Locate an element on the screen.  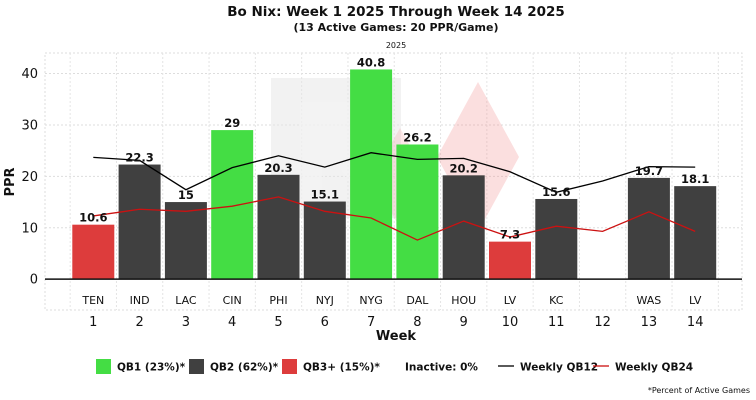
data-label-week-7: 40.8 is located at coordinates (371, 62).